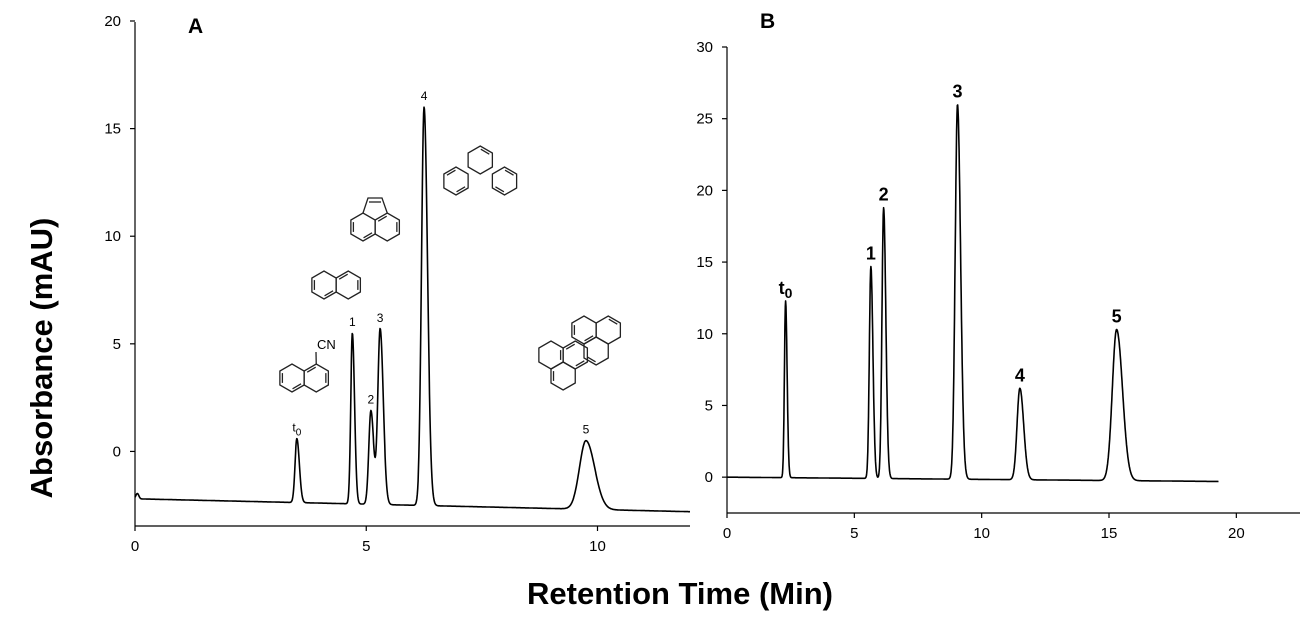  Describe the element at coordinates (580, 353) in the screenshot. I see `perylene-structure` at that location.